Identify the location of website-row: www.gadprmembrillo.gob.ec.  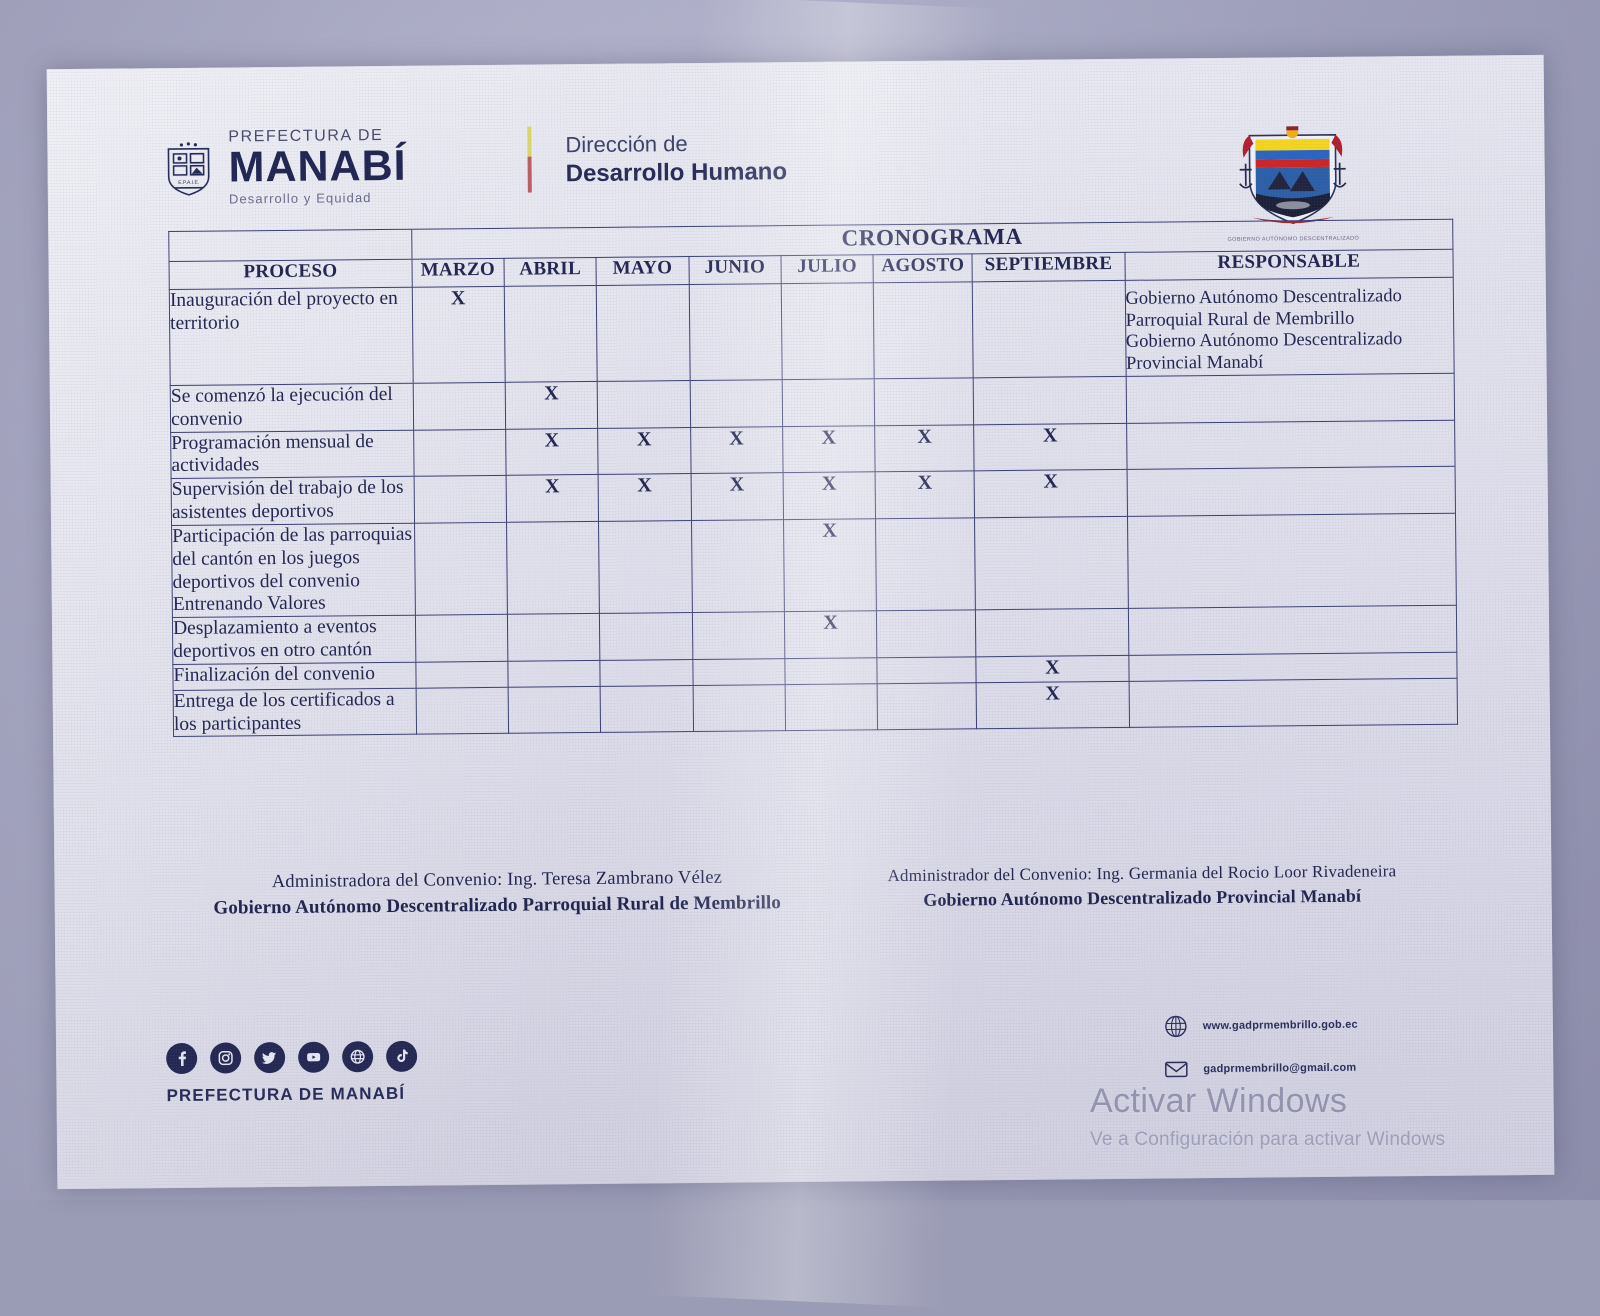
(1308, 1025).